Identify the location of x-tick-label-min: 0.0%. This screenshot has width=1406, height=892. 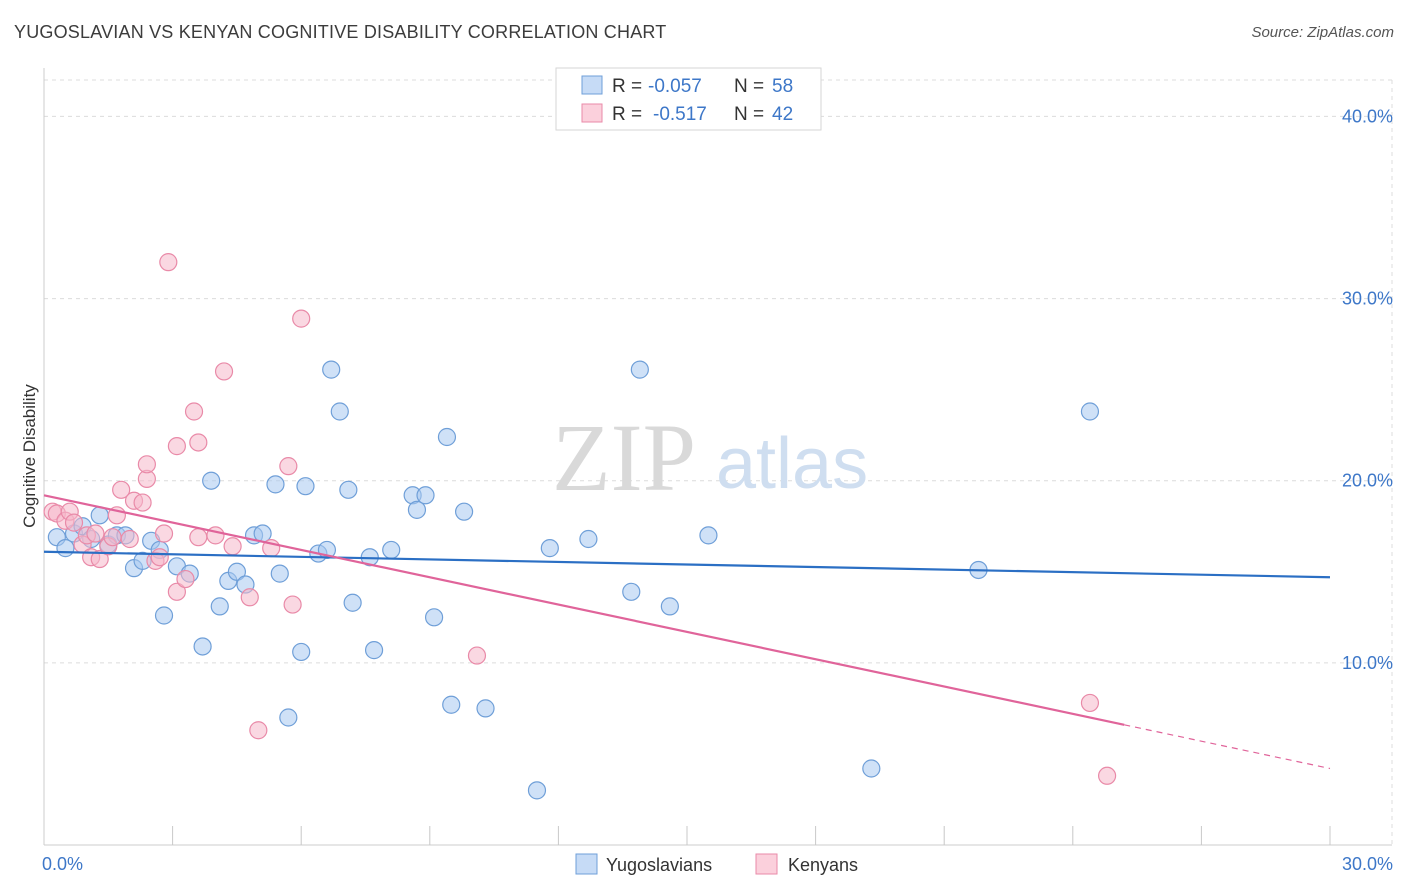
(62, 864).